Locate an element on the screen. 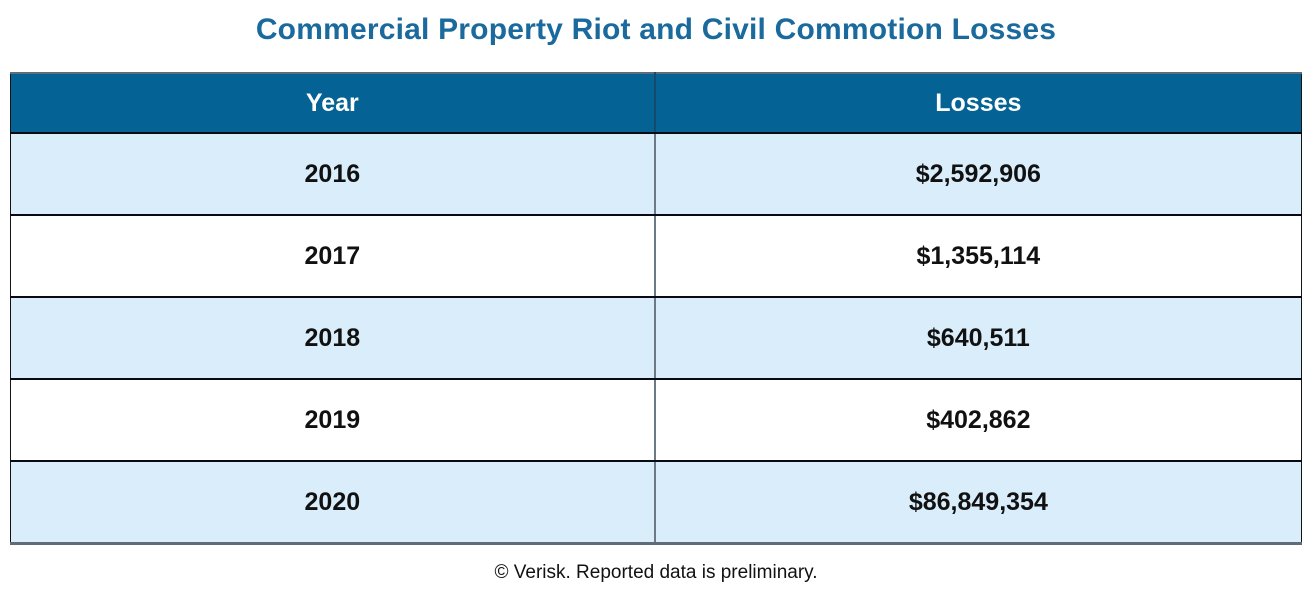 This screenshot has width=1312, height=605. year-cell: 2016 is located at coordinates (333, 174).